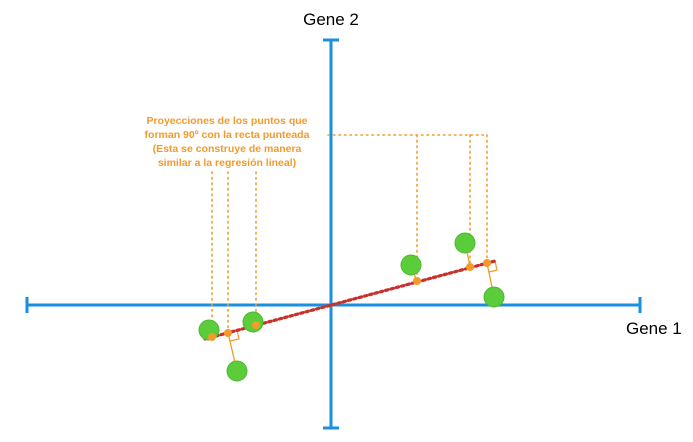 This screenshot has width=693, height=442. What do you see at coordinates (227, 135) in the screenshot?
I see `annotation-line: forman 90º con la recta punteada` at bounding box center [227, 135].